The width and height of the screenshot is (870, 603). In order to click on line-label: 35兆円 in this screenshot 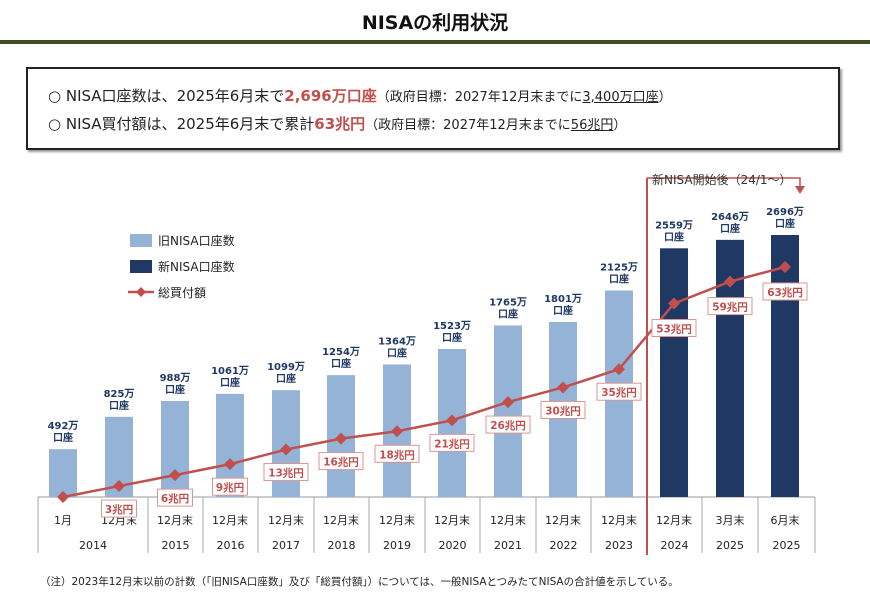, I will do `click(619, 392)`.